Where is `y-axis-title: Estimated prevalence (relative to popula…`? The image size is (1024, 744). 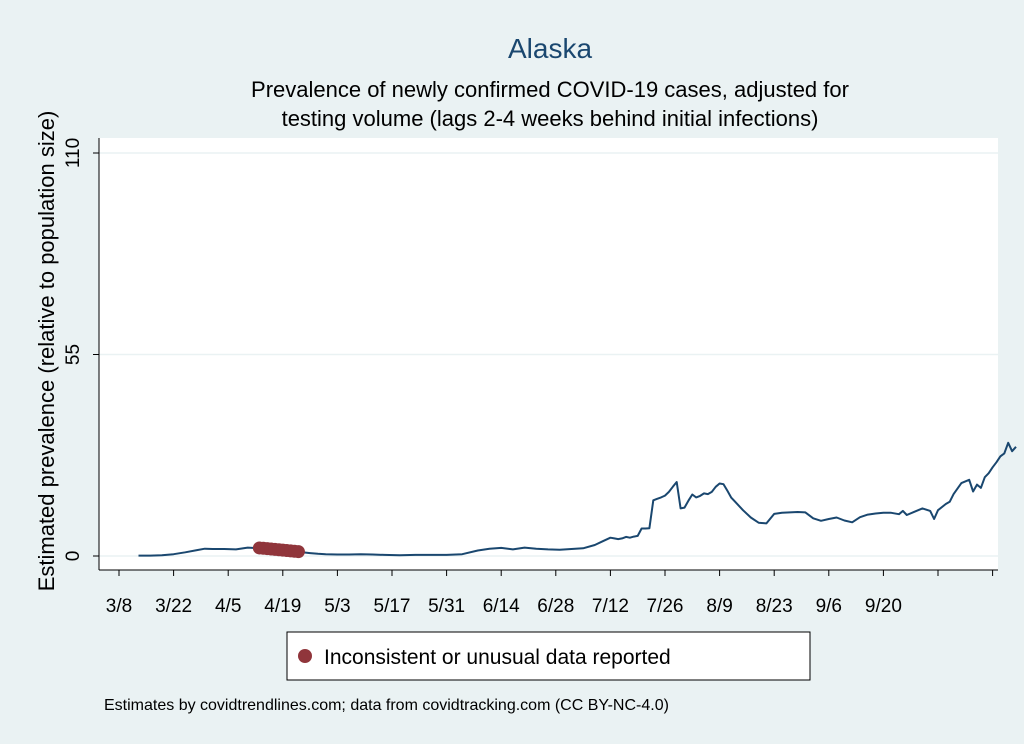 y-axis-title: Estimated prevalence (relative to popula… is located at coordinates (46, 351).